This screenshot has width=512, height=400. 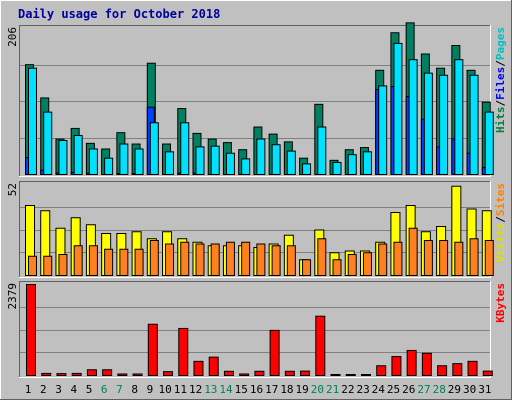 I want to click on y-max-label: 2379, so click(x=12, y=296).